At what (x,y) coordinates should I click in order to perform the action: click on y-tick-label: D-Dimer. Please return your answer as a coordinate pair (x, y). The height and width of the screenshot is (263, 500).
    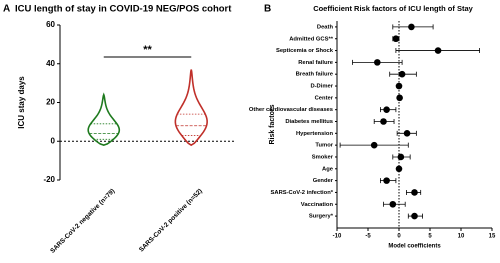
    Looking at the image, I should click on (321, 87).